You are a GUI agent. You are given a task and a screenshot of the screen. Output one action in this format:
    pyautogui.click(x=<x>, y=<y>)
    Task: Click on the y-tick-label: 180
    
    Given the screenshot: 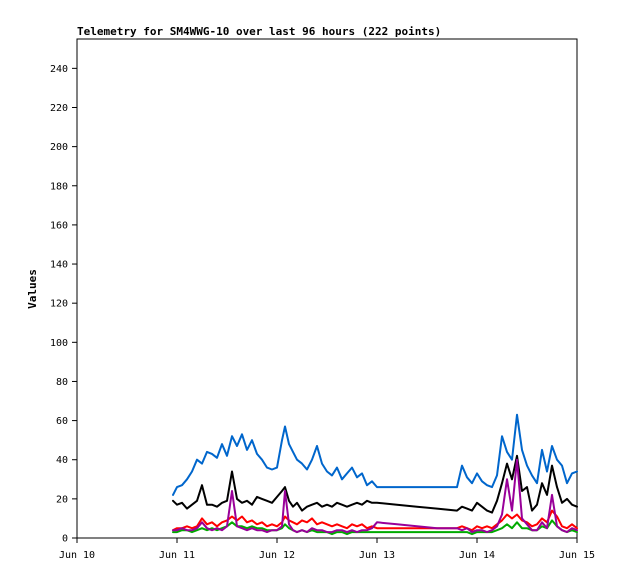 What is the action you would take?
    pyautogui.click(x=59, y=186)
    